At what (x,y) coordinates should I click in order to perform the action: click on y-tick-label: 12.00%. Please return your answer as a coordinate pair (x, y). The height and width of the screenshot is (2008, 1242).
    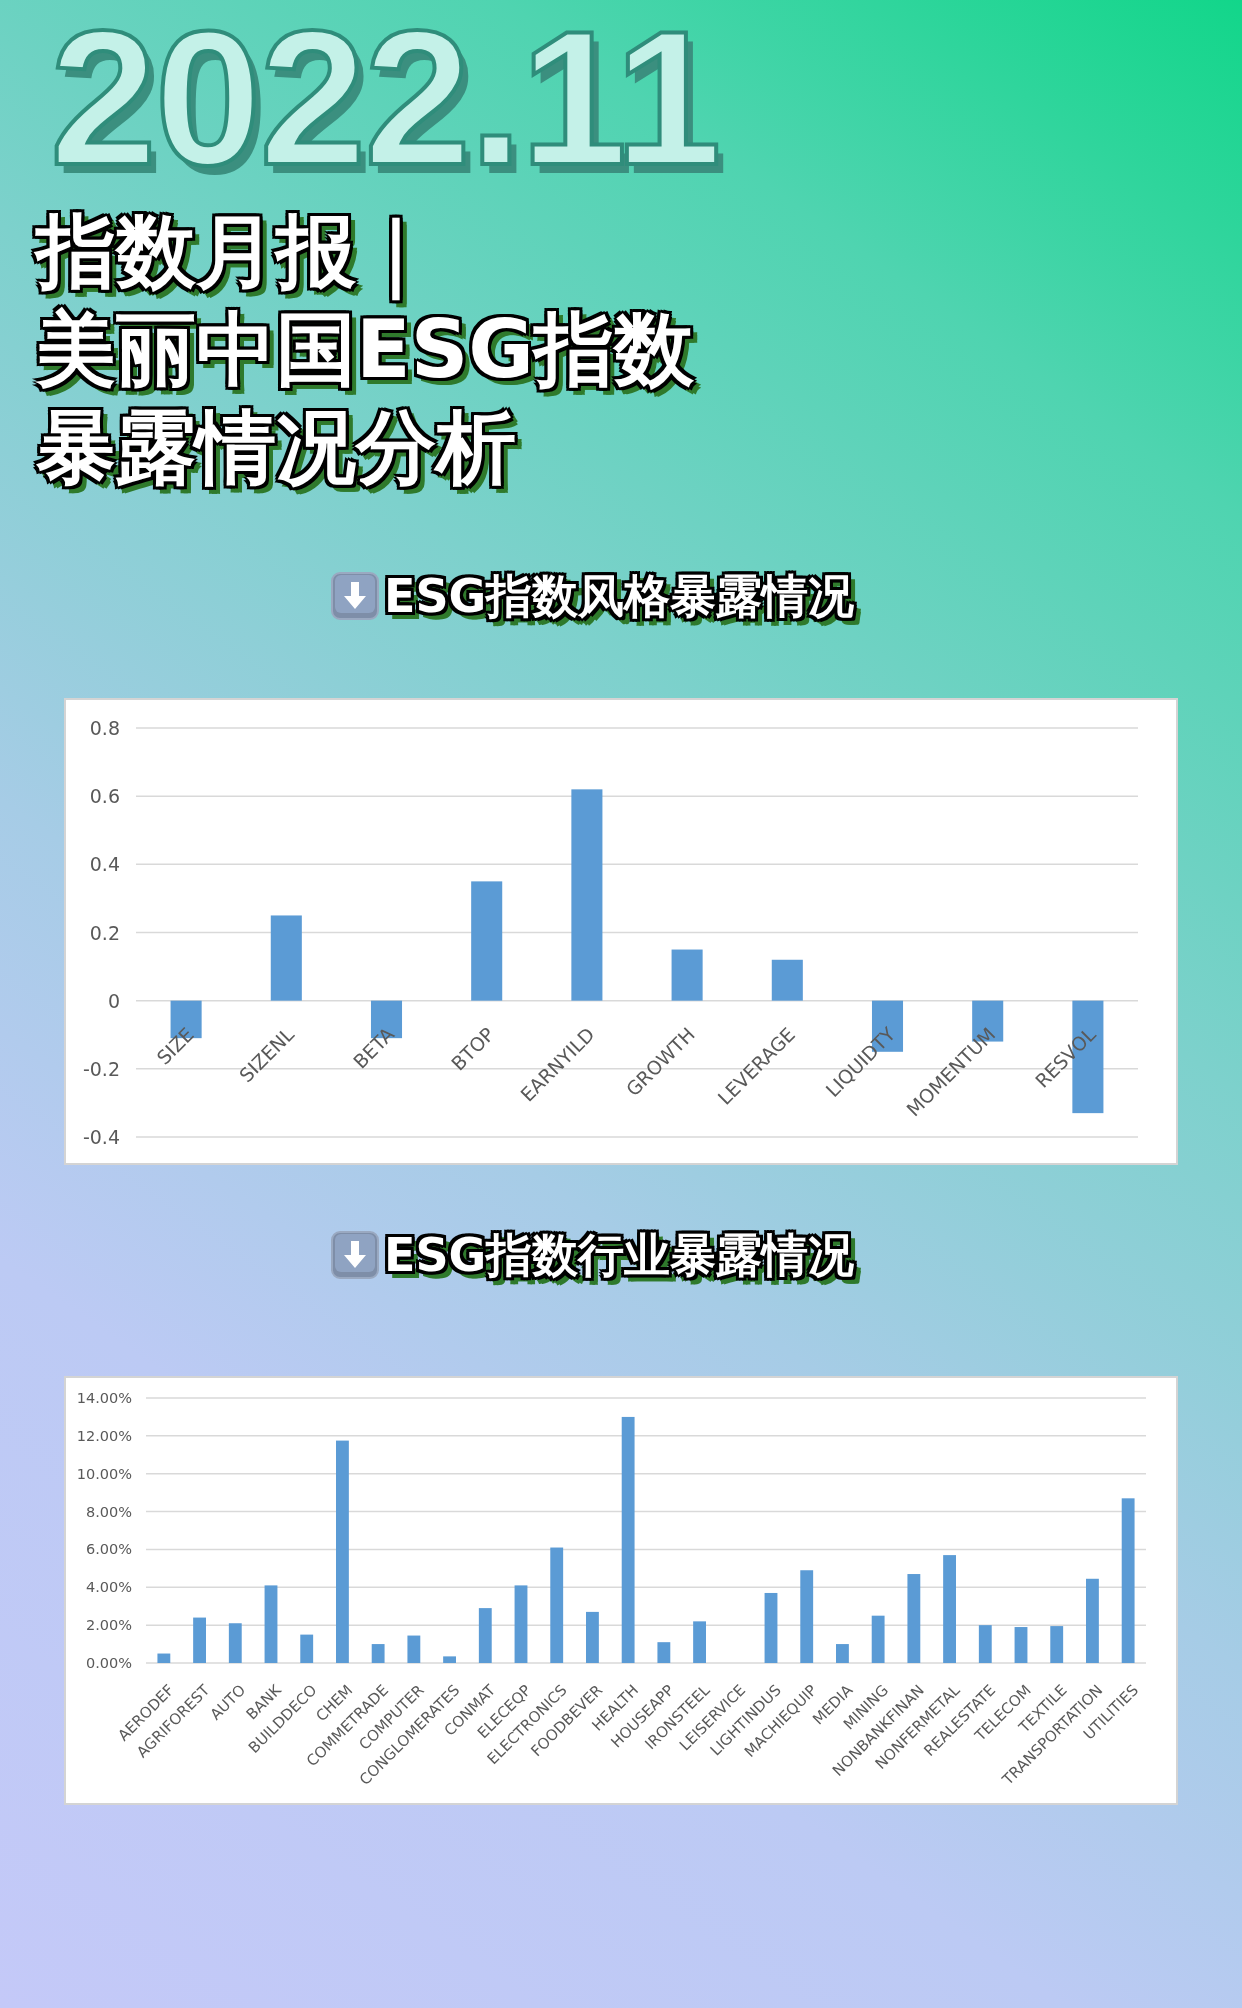
    Looking at the image, I should click on (104, 1435).